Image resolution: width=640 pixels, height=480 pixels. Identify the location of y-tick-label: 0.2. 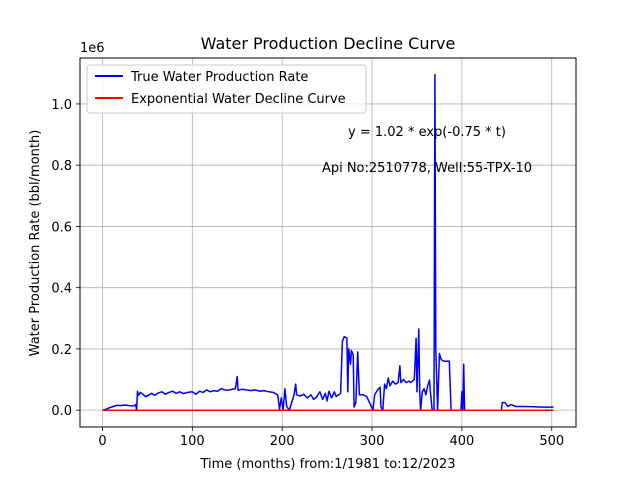
(61, 350).